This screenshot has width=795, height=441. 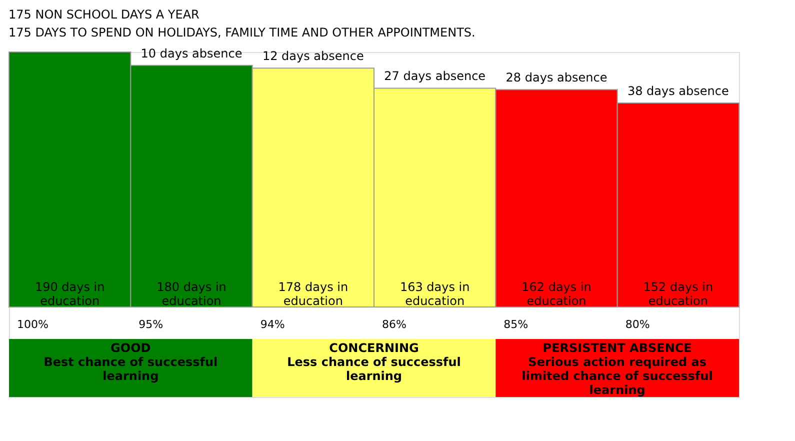 I want to click on text: GOOD Best chance of successful learning, so click(x=131, y=362).